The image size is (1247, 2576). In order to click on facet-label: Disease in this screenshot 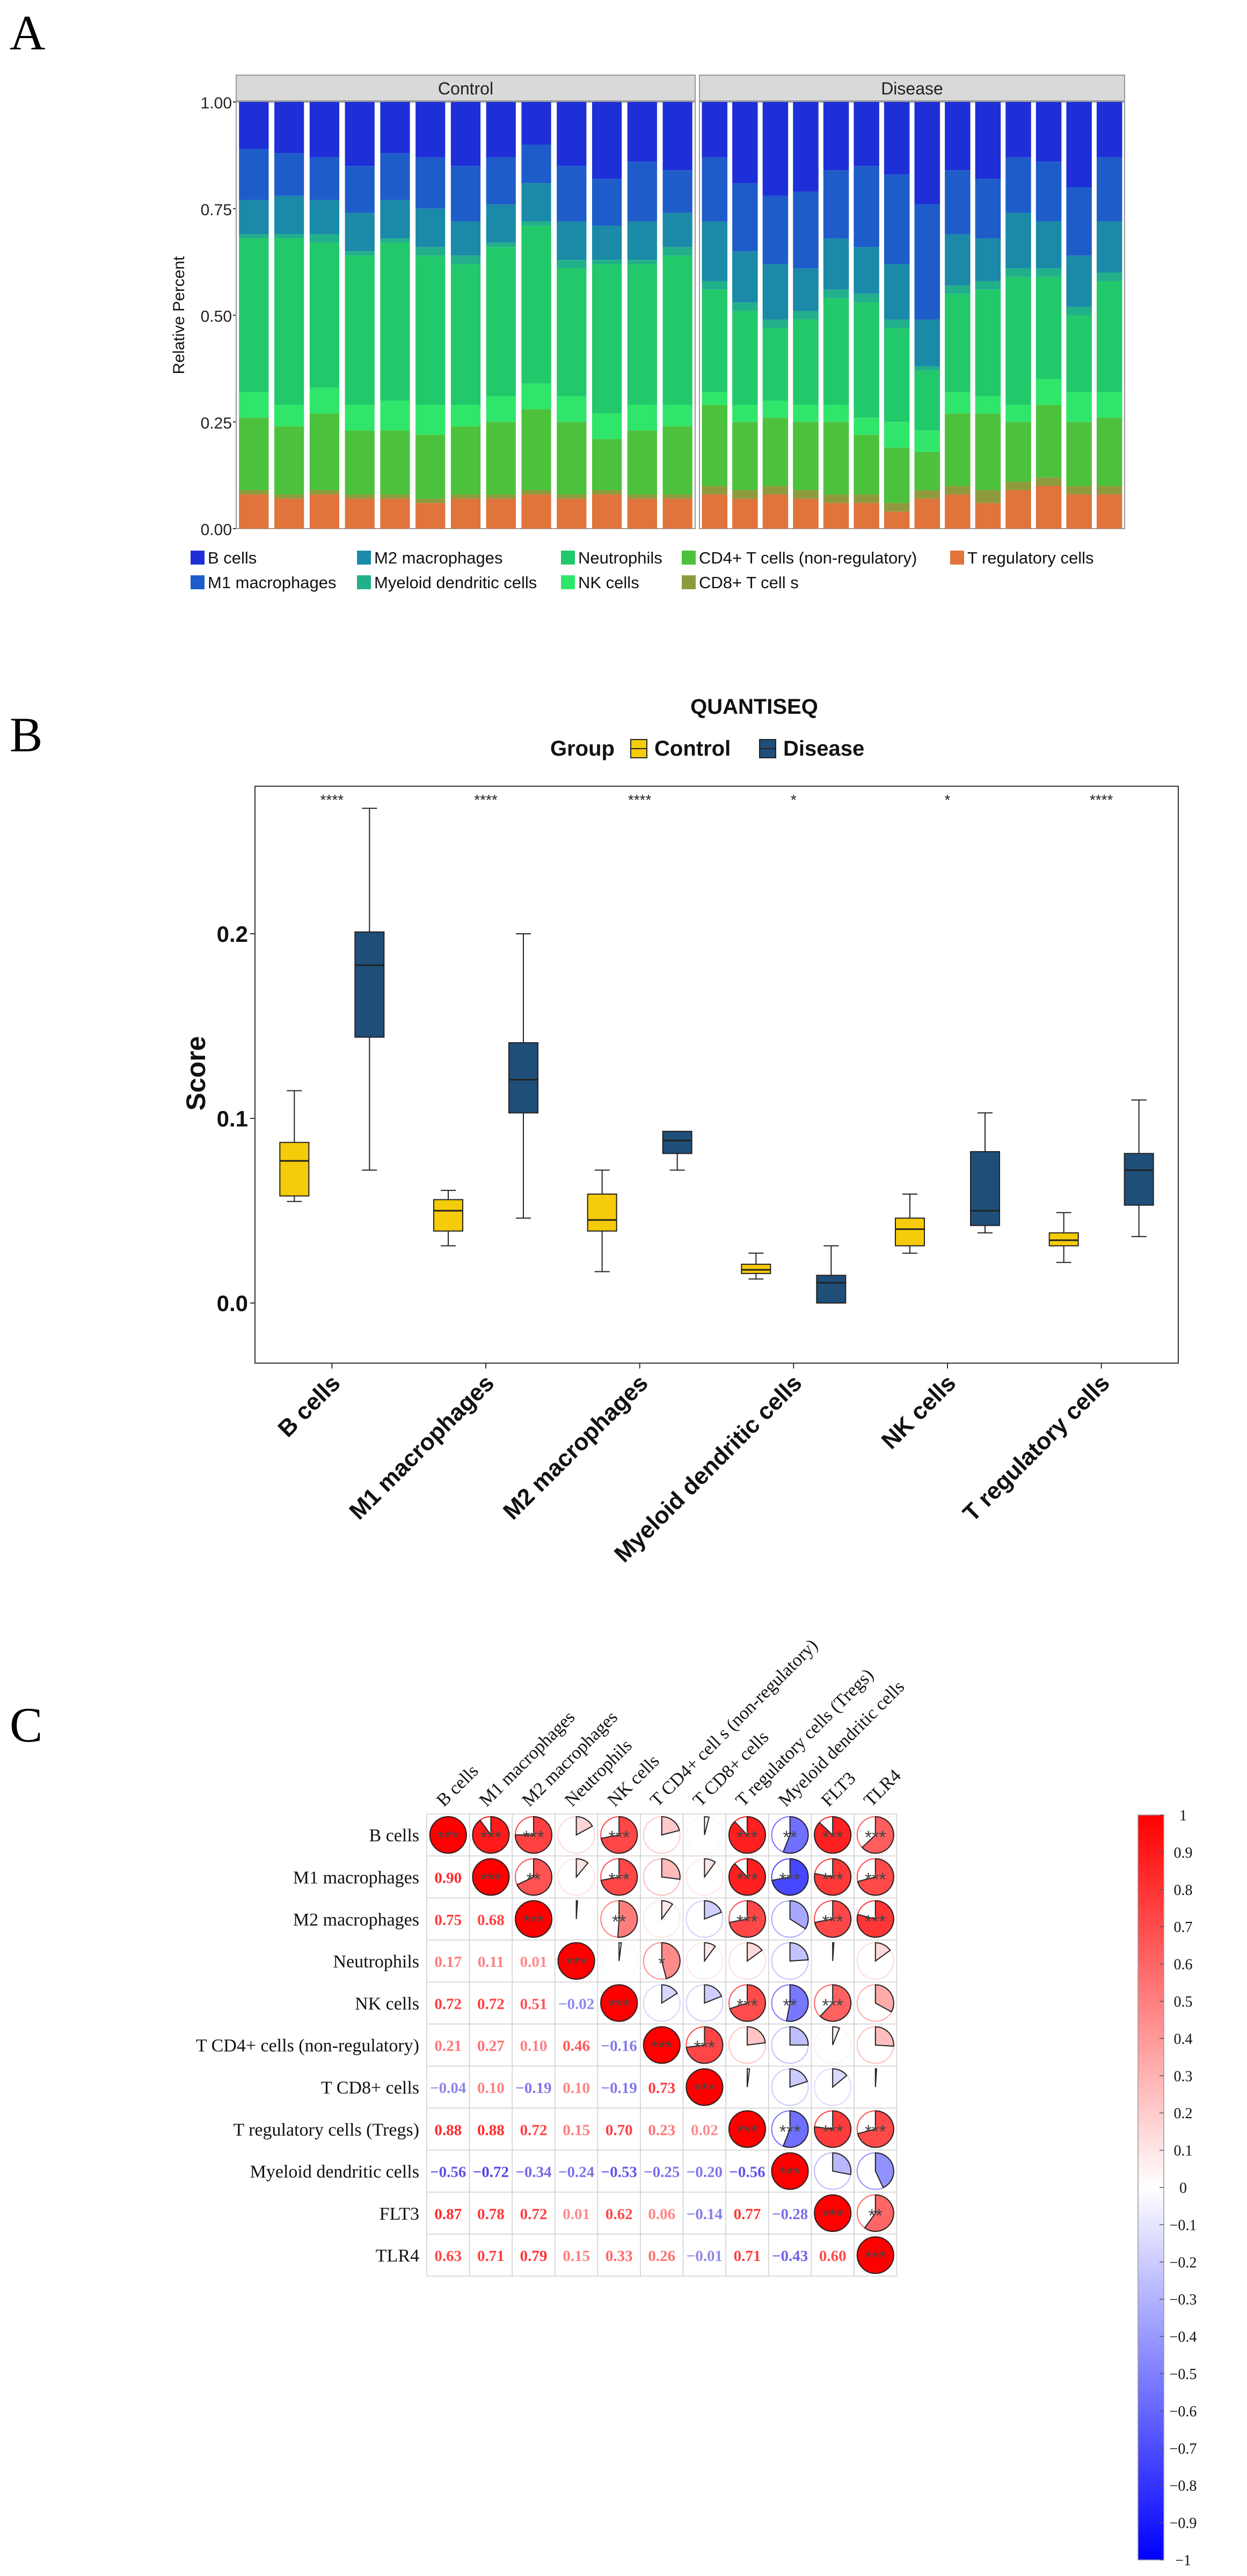, I will do `click(912, 88)`.